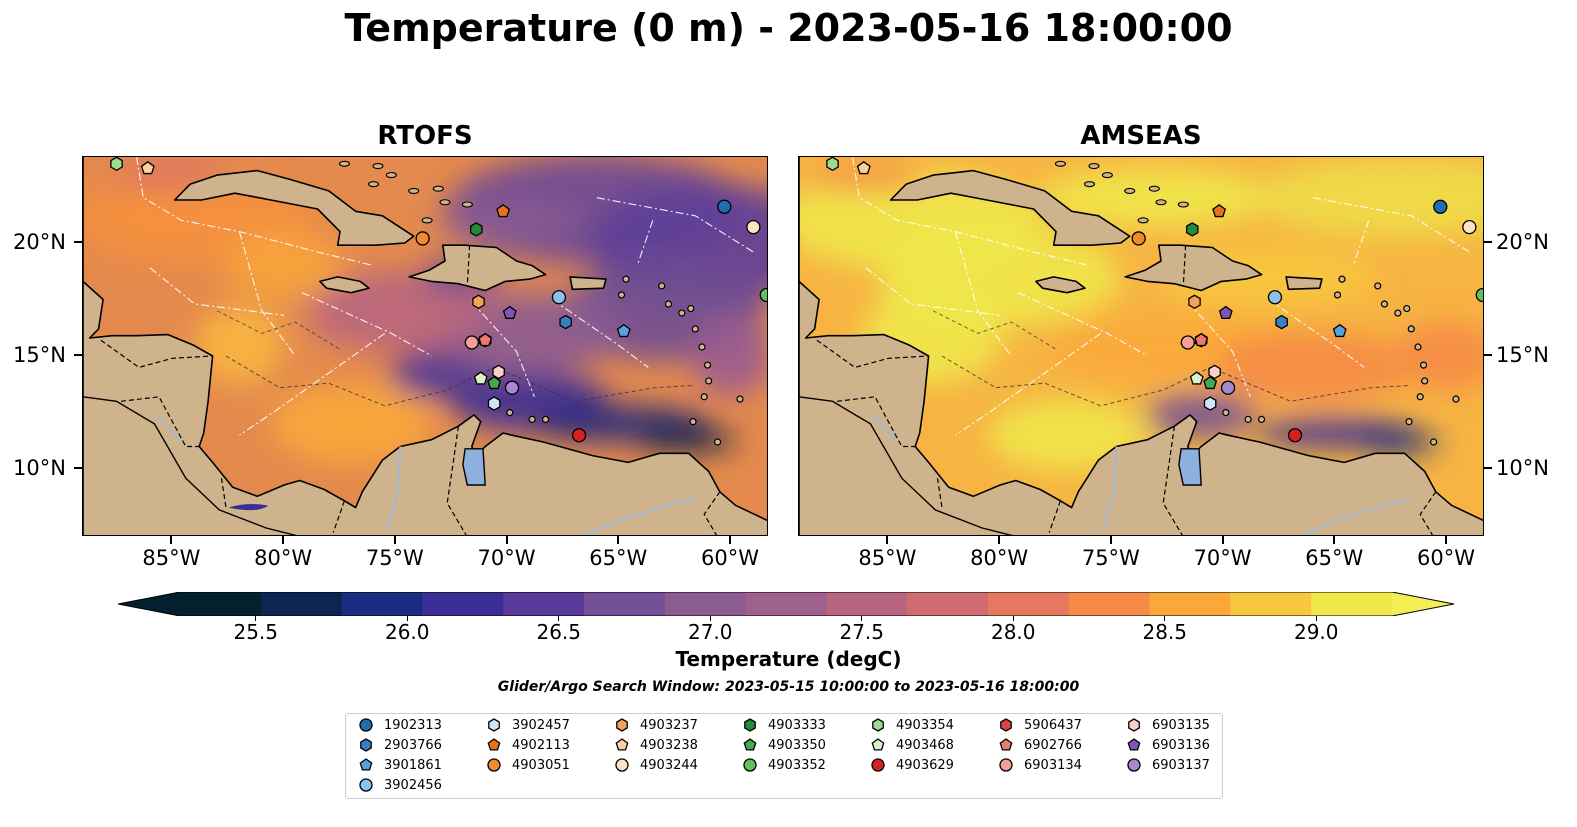 The height and width of the screenshot is (827, 1577). I want to click on colorbar-tick, so click(1013, 618).